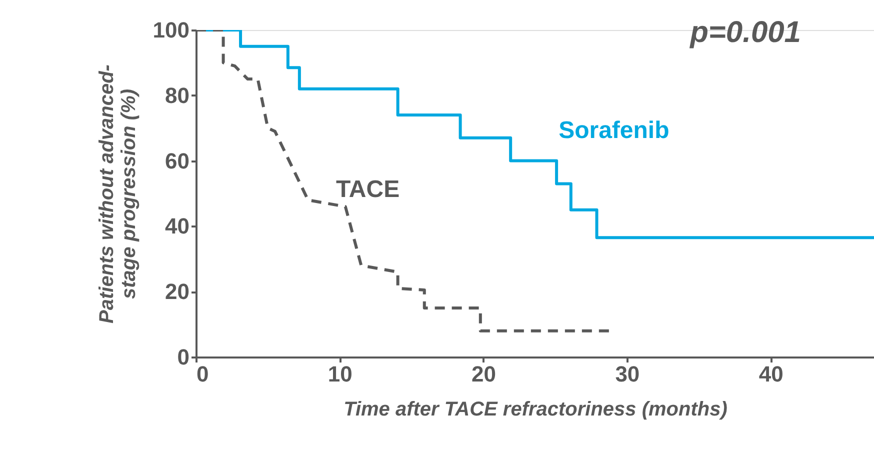  I want to click on x-axis-title: Time after TACE refractoriness (months), so click(536, 409).